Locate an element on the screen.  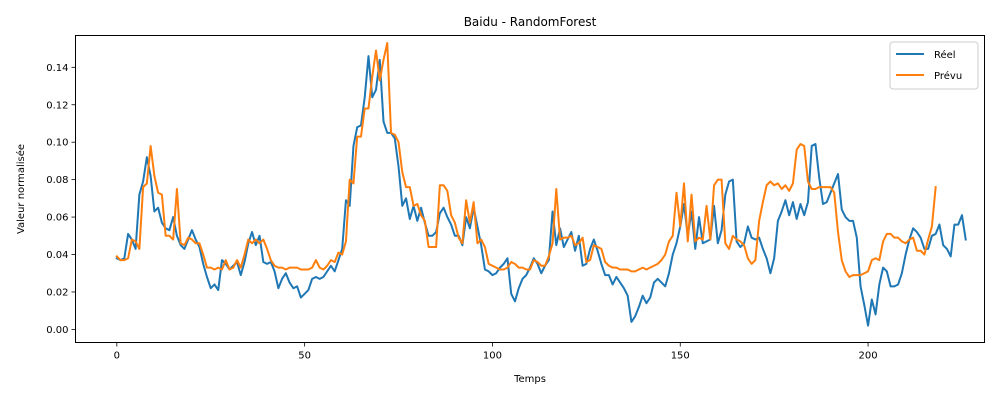
y-axis: 0.00 0.02 0.04 0.06 0.08 0.10 0.12 0.14 is located at coordinates (61, 199).